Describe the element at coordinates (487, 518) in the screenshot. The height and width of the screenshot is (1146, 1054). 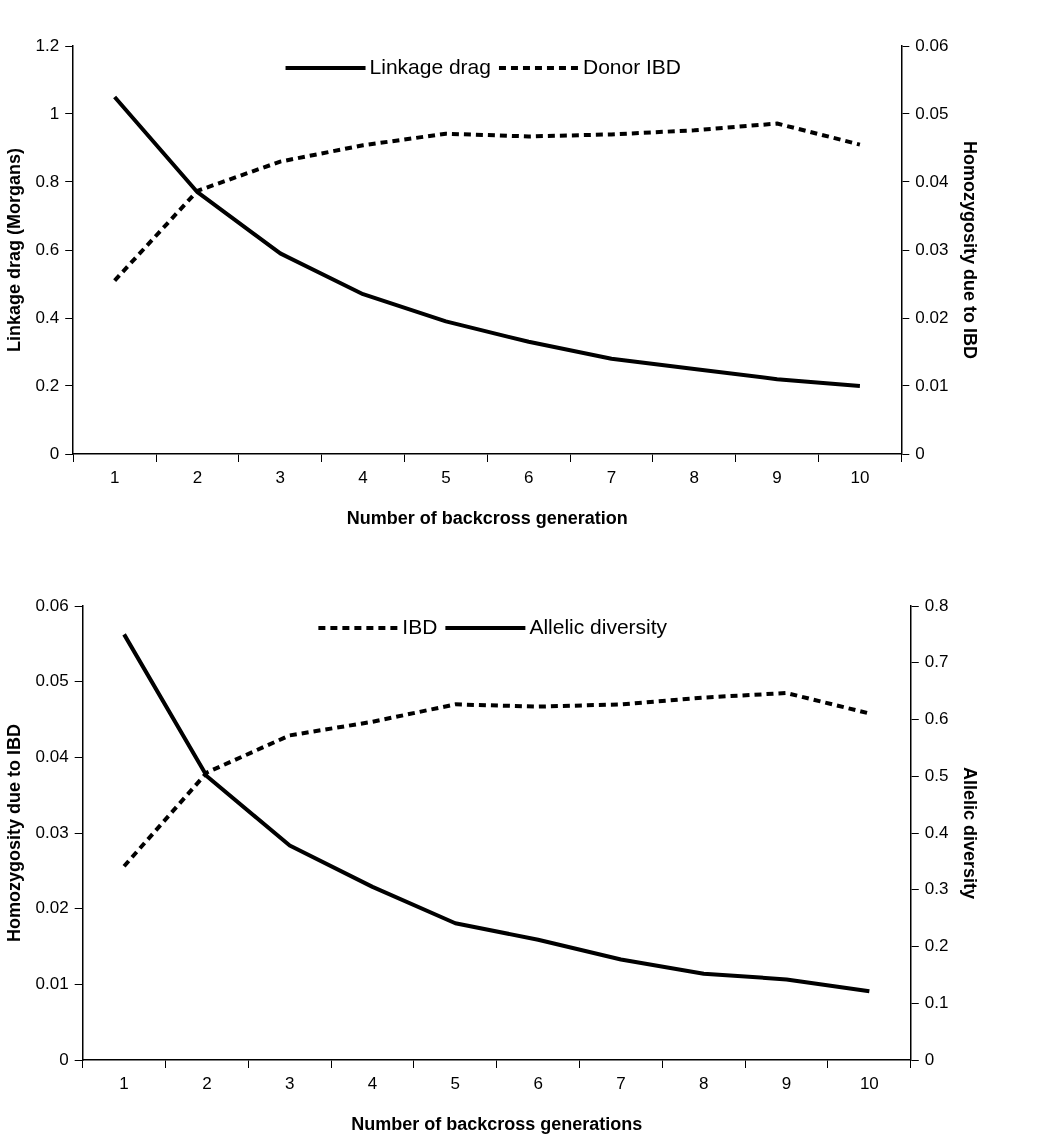
I see `x-axis-title: Number of backcross generation` at that location.